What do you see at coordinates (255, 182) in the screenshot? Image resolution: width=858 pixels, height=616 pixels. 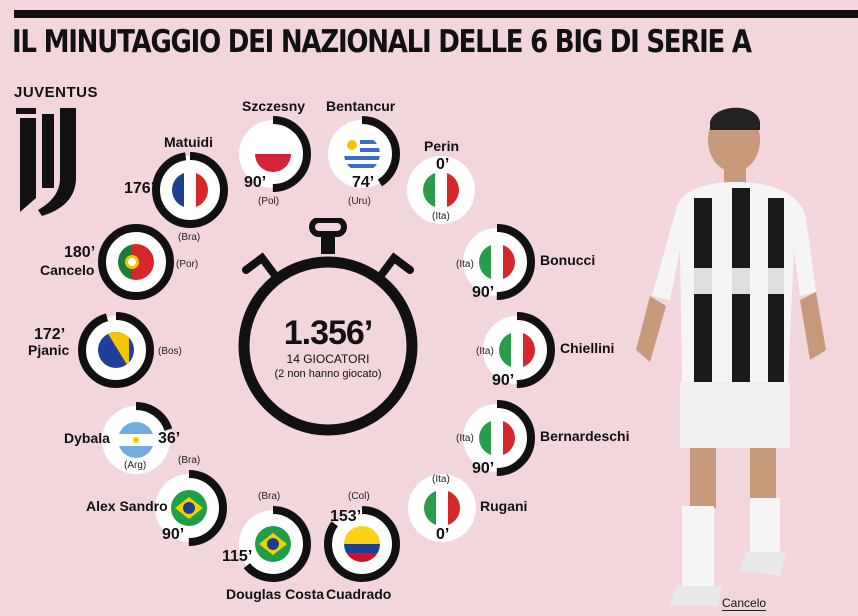 I see `player-minutes-szczesny: 90’` at bounding box center [255, 182].